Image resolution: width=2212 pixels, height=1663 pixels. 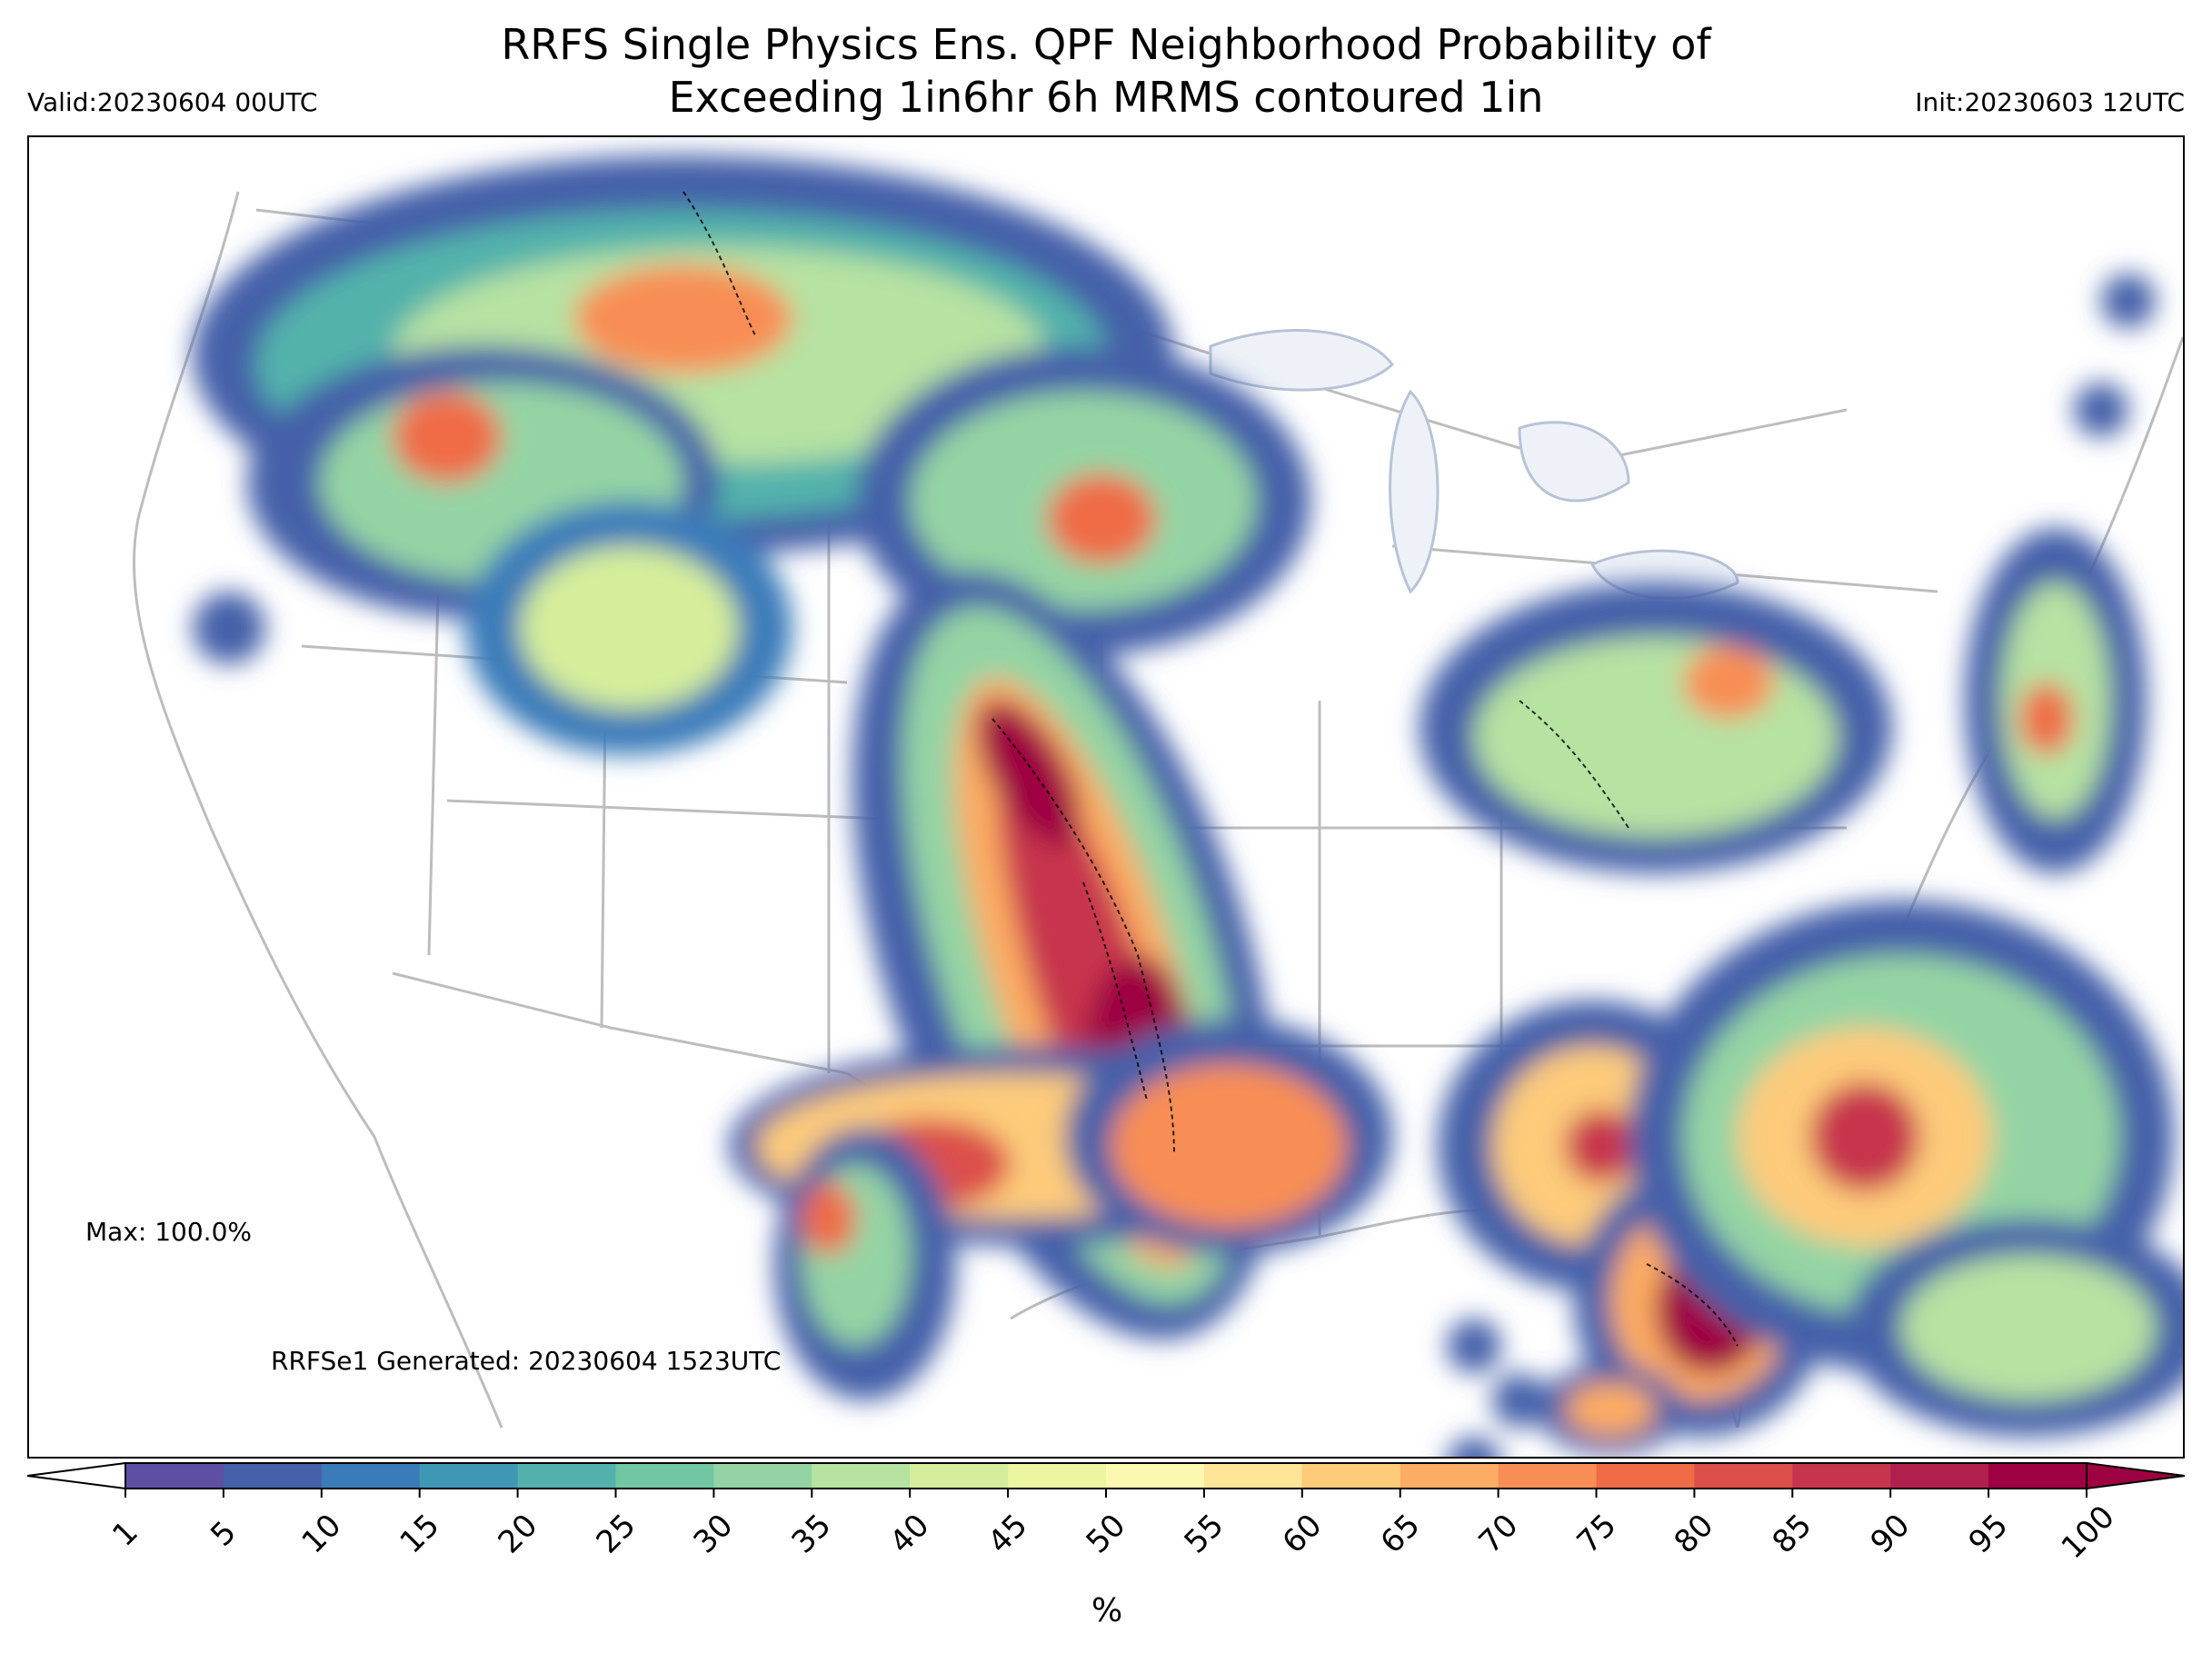 I want to click on colorbar-unit-label: %, so click(x=1107, y=1610).